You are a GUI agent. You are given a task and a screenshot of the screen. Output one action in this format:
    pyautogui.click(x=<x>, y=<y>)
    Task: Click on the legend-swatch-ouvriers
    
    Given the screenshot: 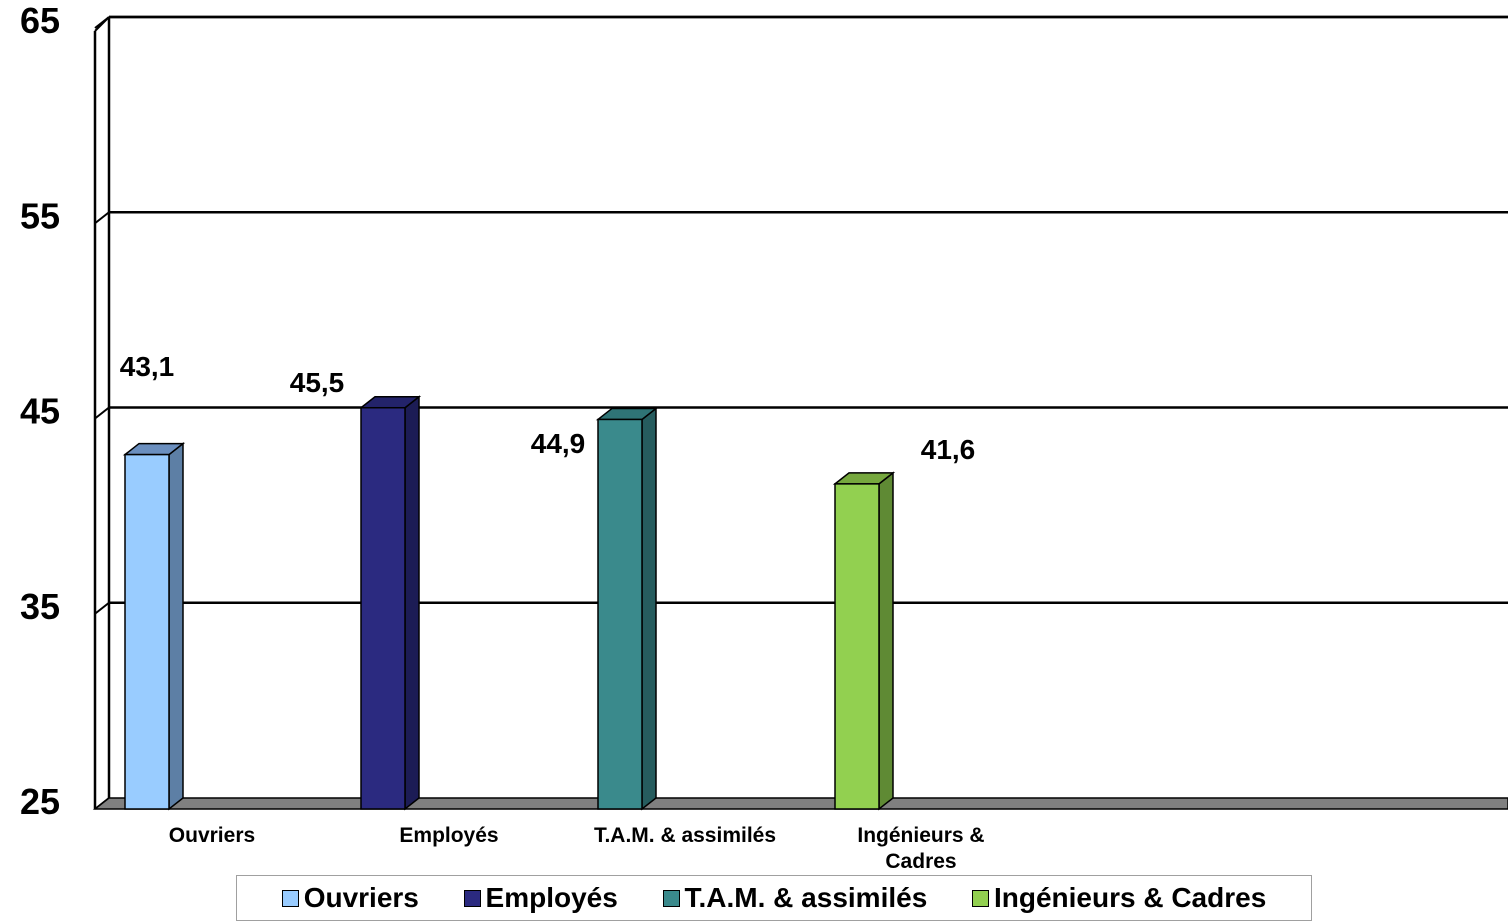 What is the action you would take?
    pyautogui.click(x=290, y=898)
    